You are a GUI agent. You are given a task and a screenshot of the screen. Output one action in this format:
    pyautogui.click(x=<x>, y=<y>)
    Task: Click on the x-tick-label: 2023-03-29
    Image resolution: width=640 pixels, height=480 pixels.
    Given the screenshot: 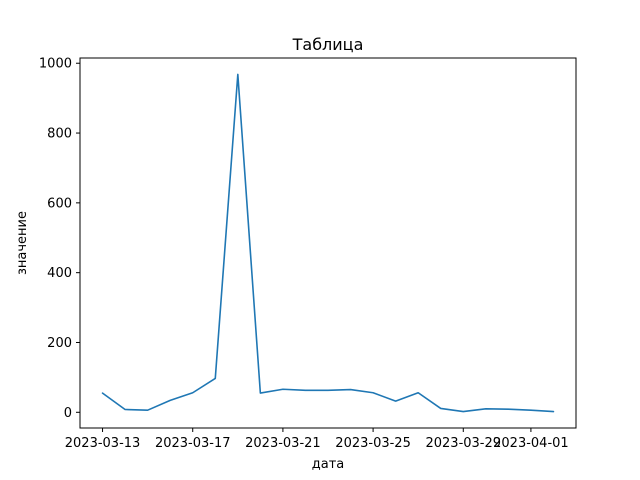 What is the action you would take?
    pyautogui.click(x=463, y=443)
    